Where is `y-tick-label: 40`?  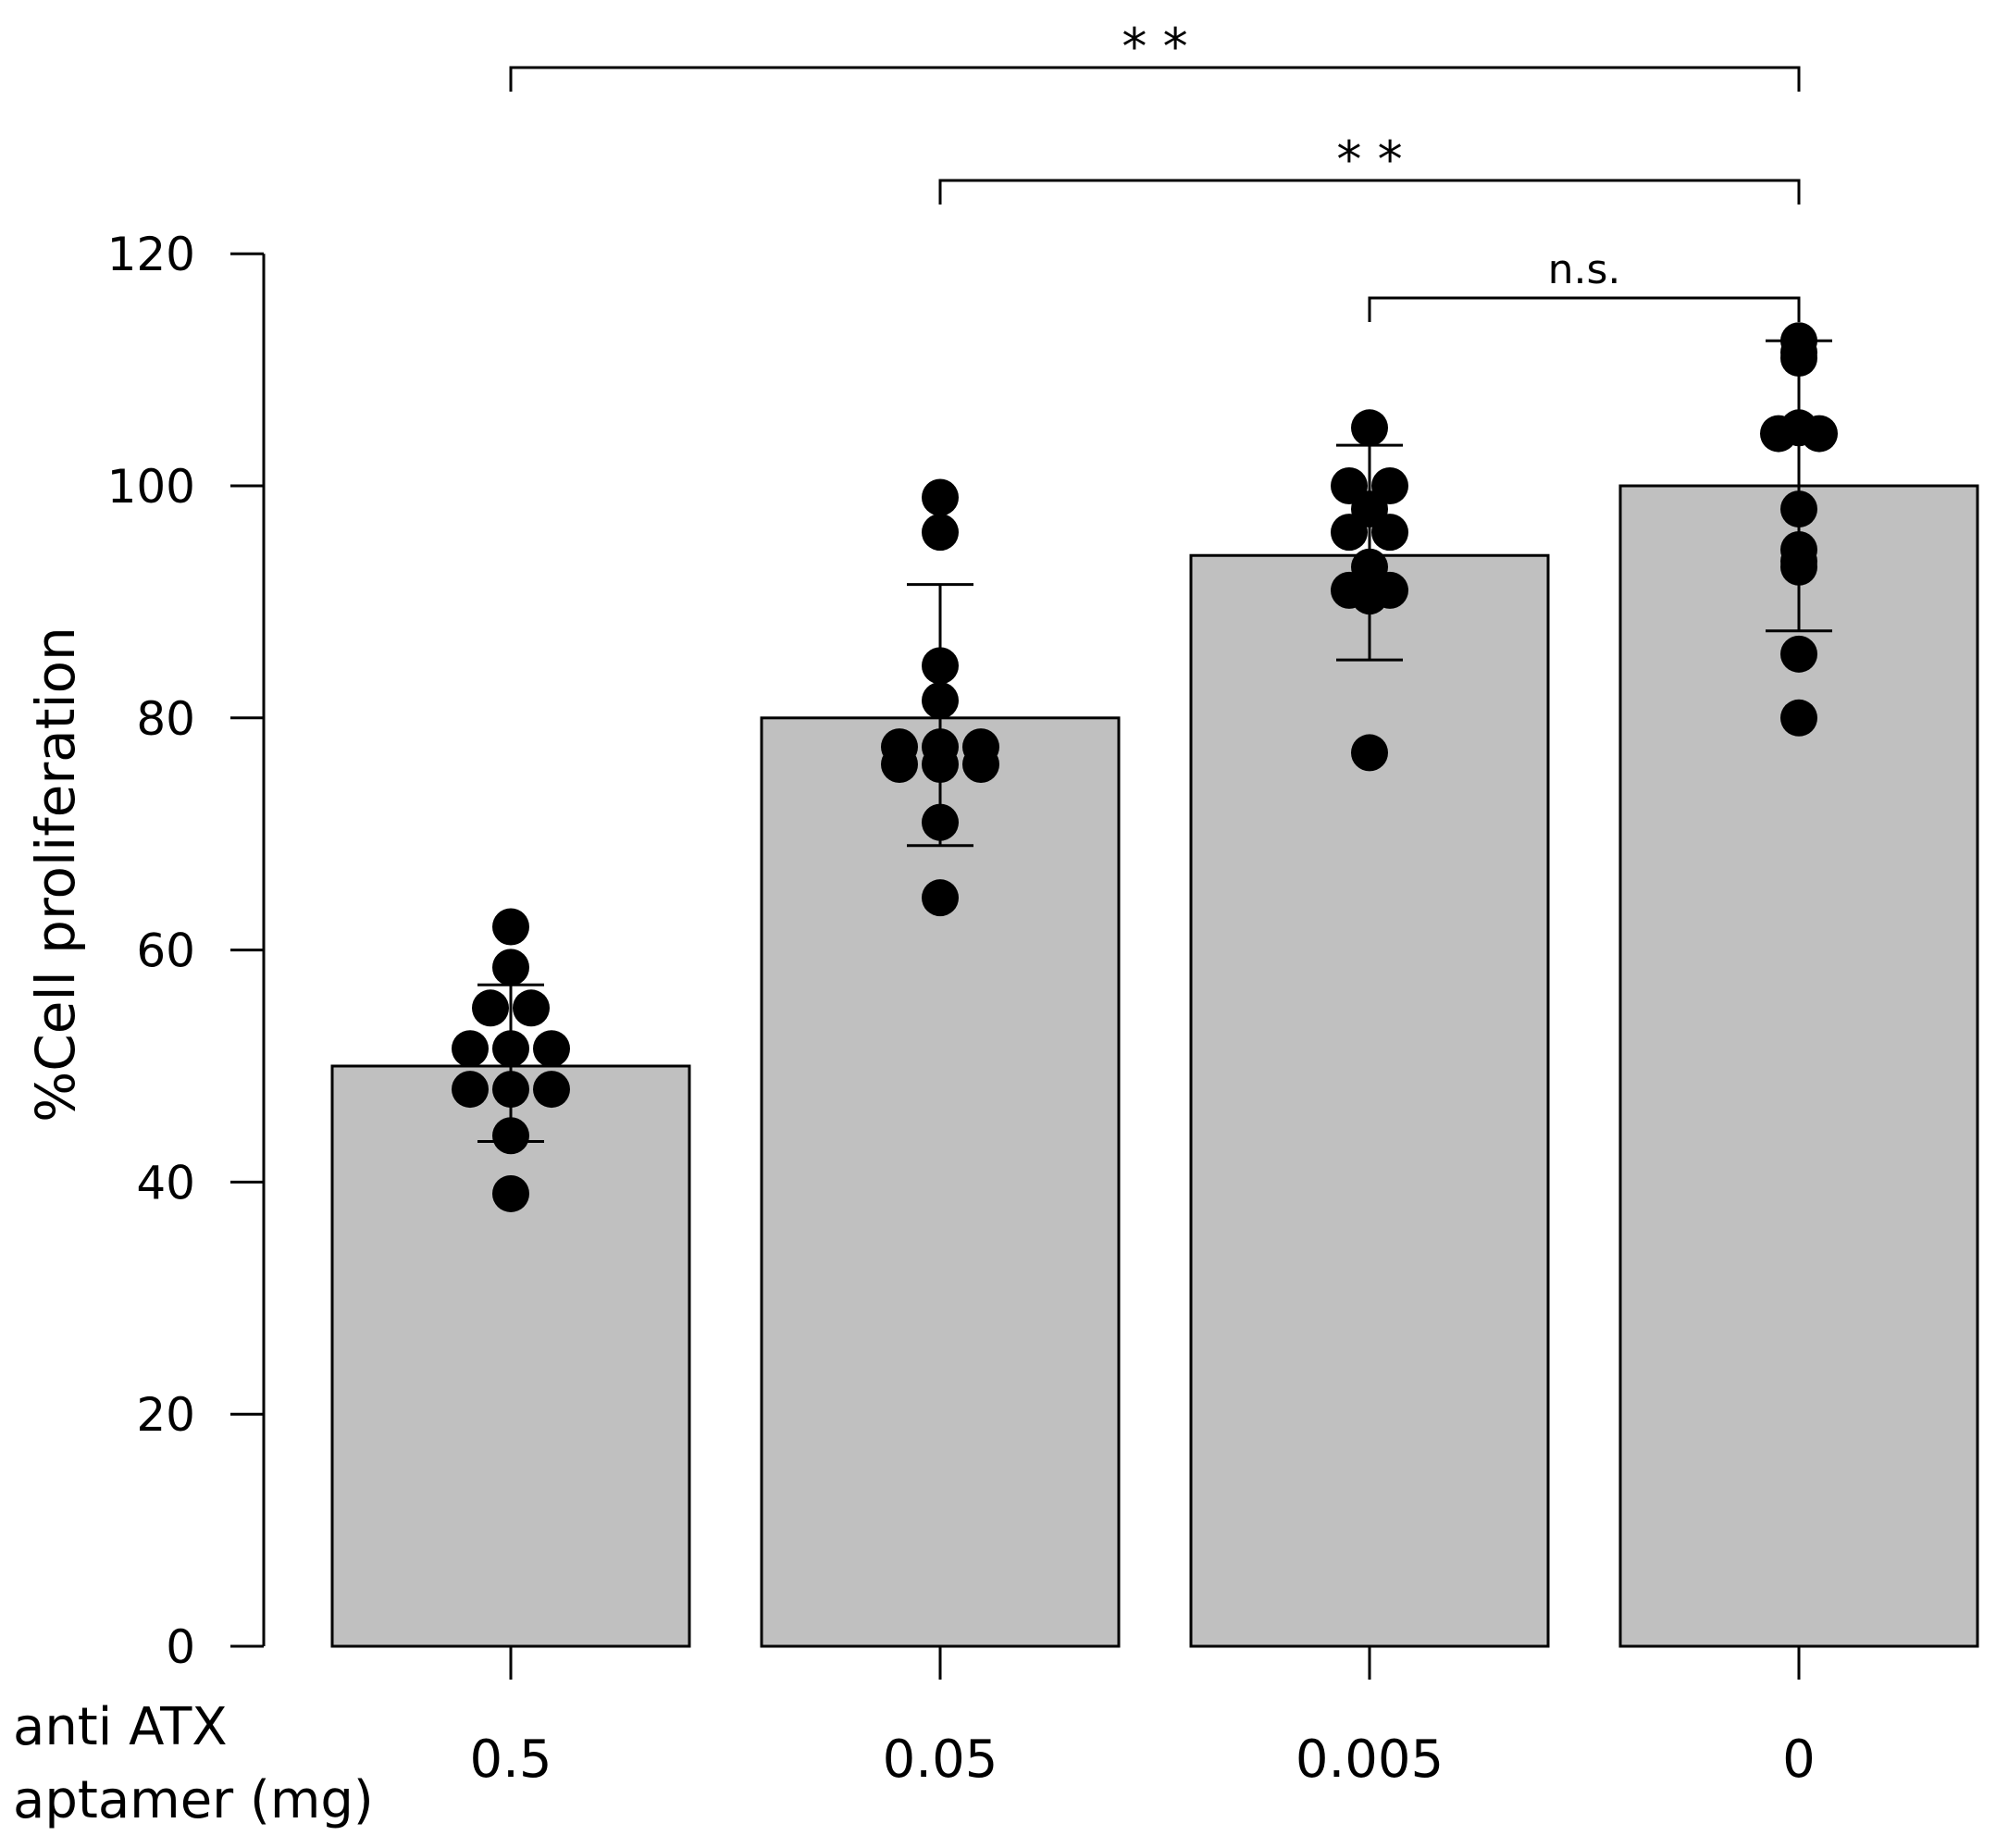
y-tick-label: 40 is located at coordinates (165, 1182).